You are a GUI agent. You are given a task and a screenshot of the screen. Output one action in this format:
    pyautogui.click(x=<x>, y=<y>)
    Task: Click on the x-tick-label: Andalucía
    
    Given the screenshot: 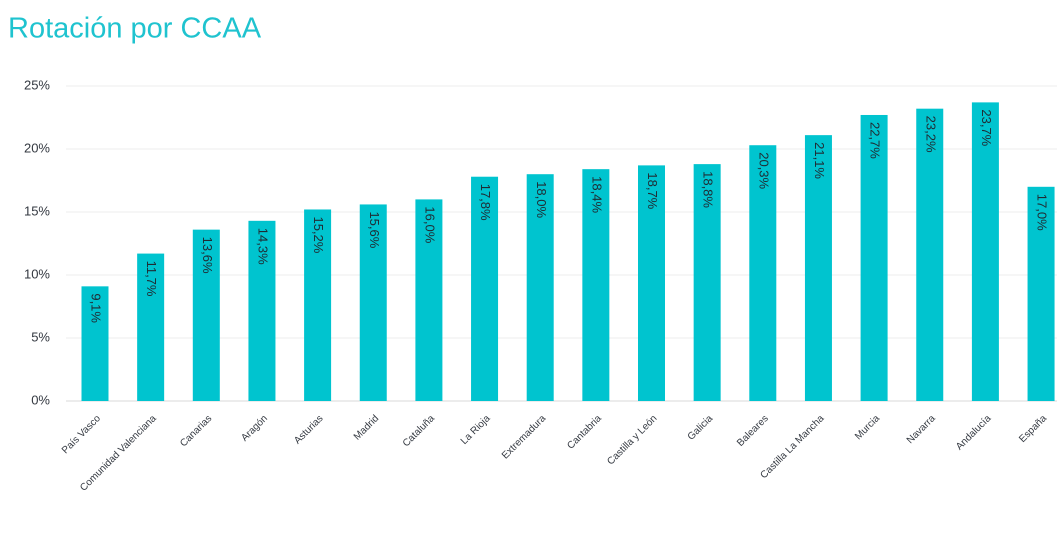 What is the action you would take?
    pyautogui.click(x=974, y=433)
    